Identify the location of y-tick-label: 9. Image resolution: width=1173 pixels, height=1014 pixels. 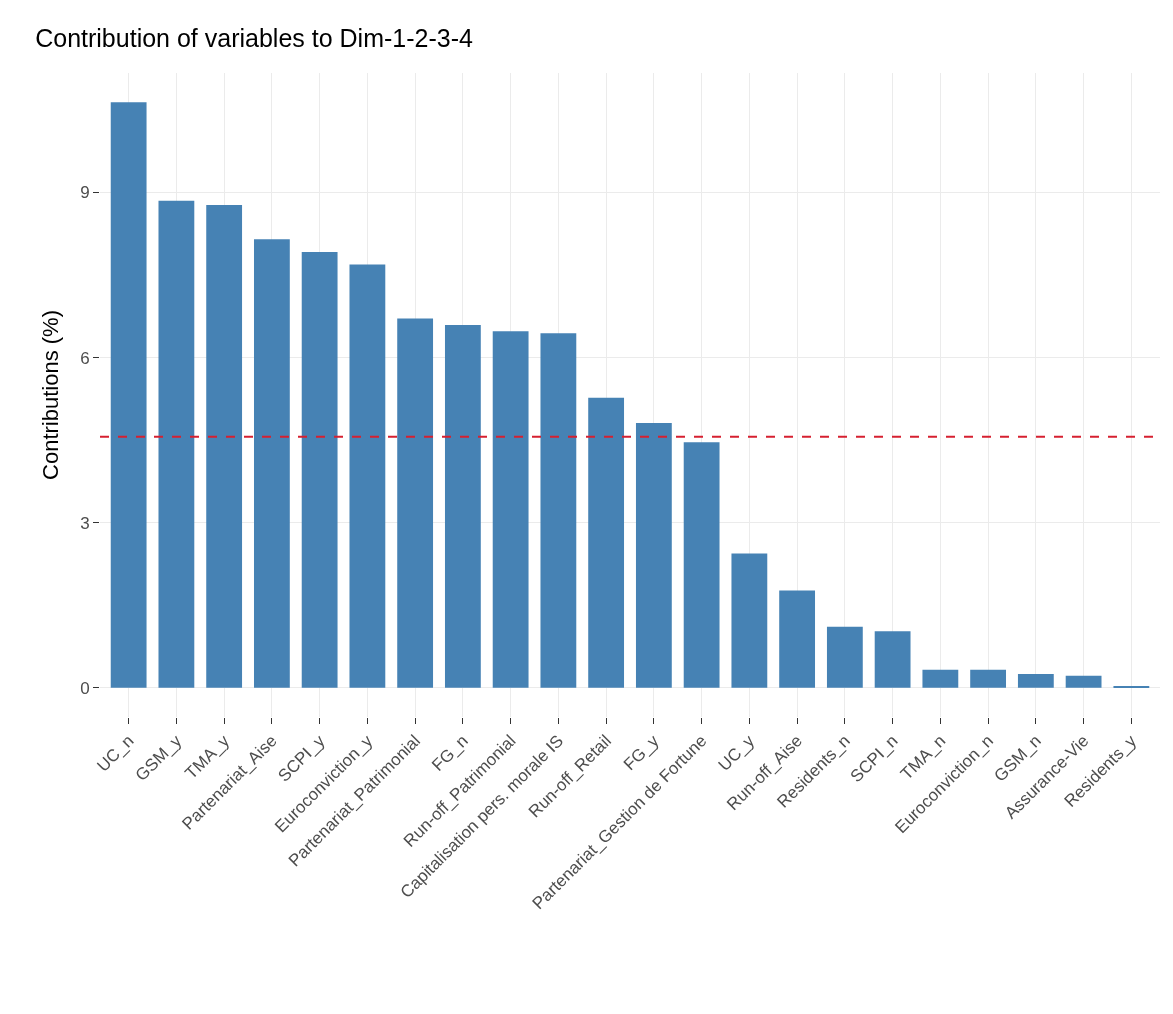
(85, 193).